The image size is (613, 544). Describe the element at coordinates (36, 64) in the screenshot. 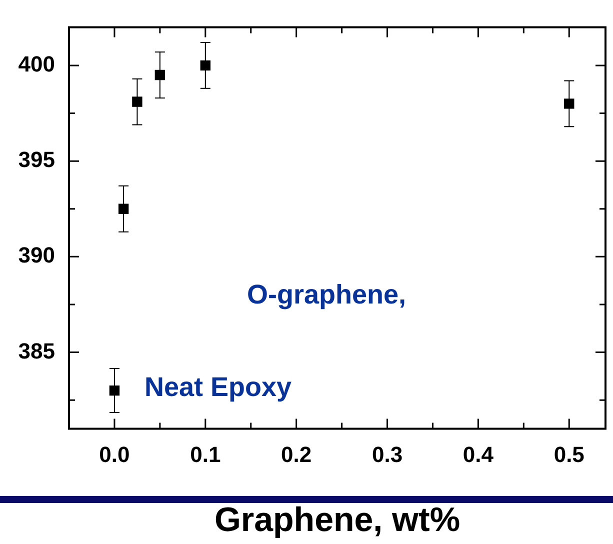

I see `y-tick-label: 400` at that location.